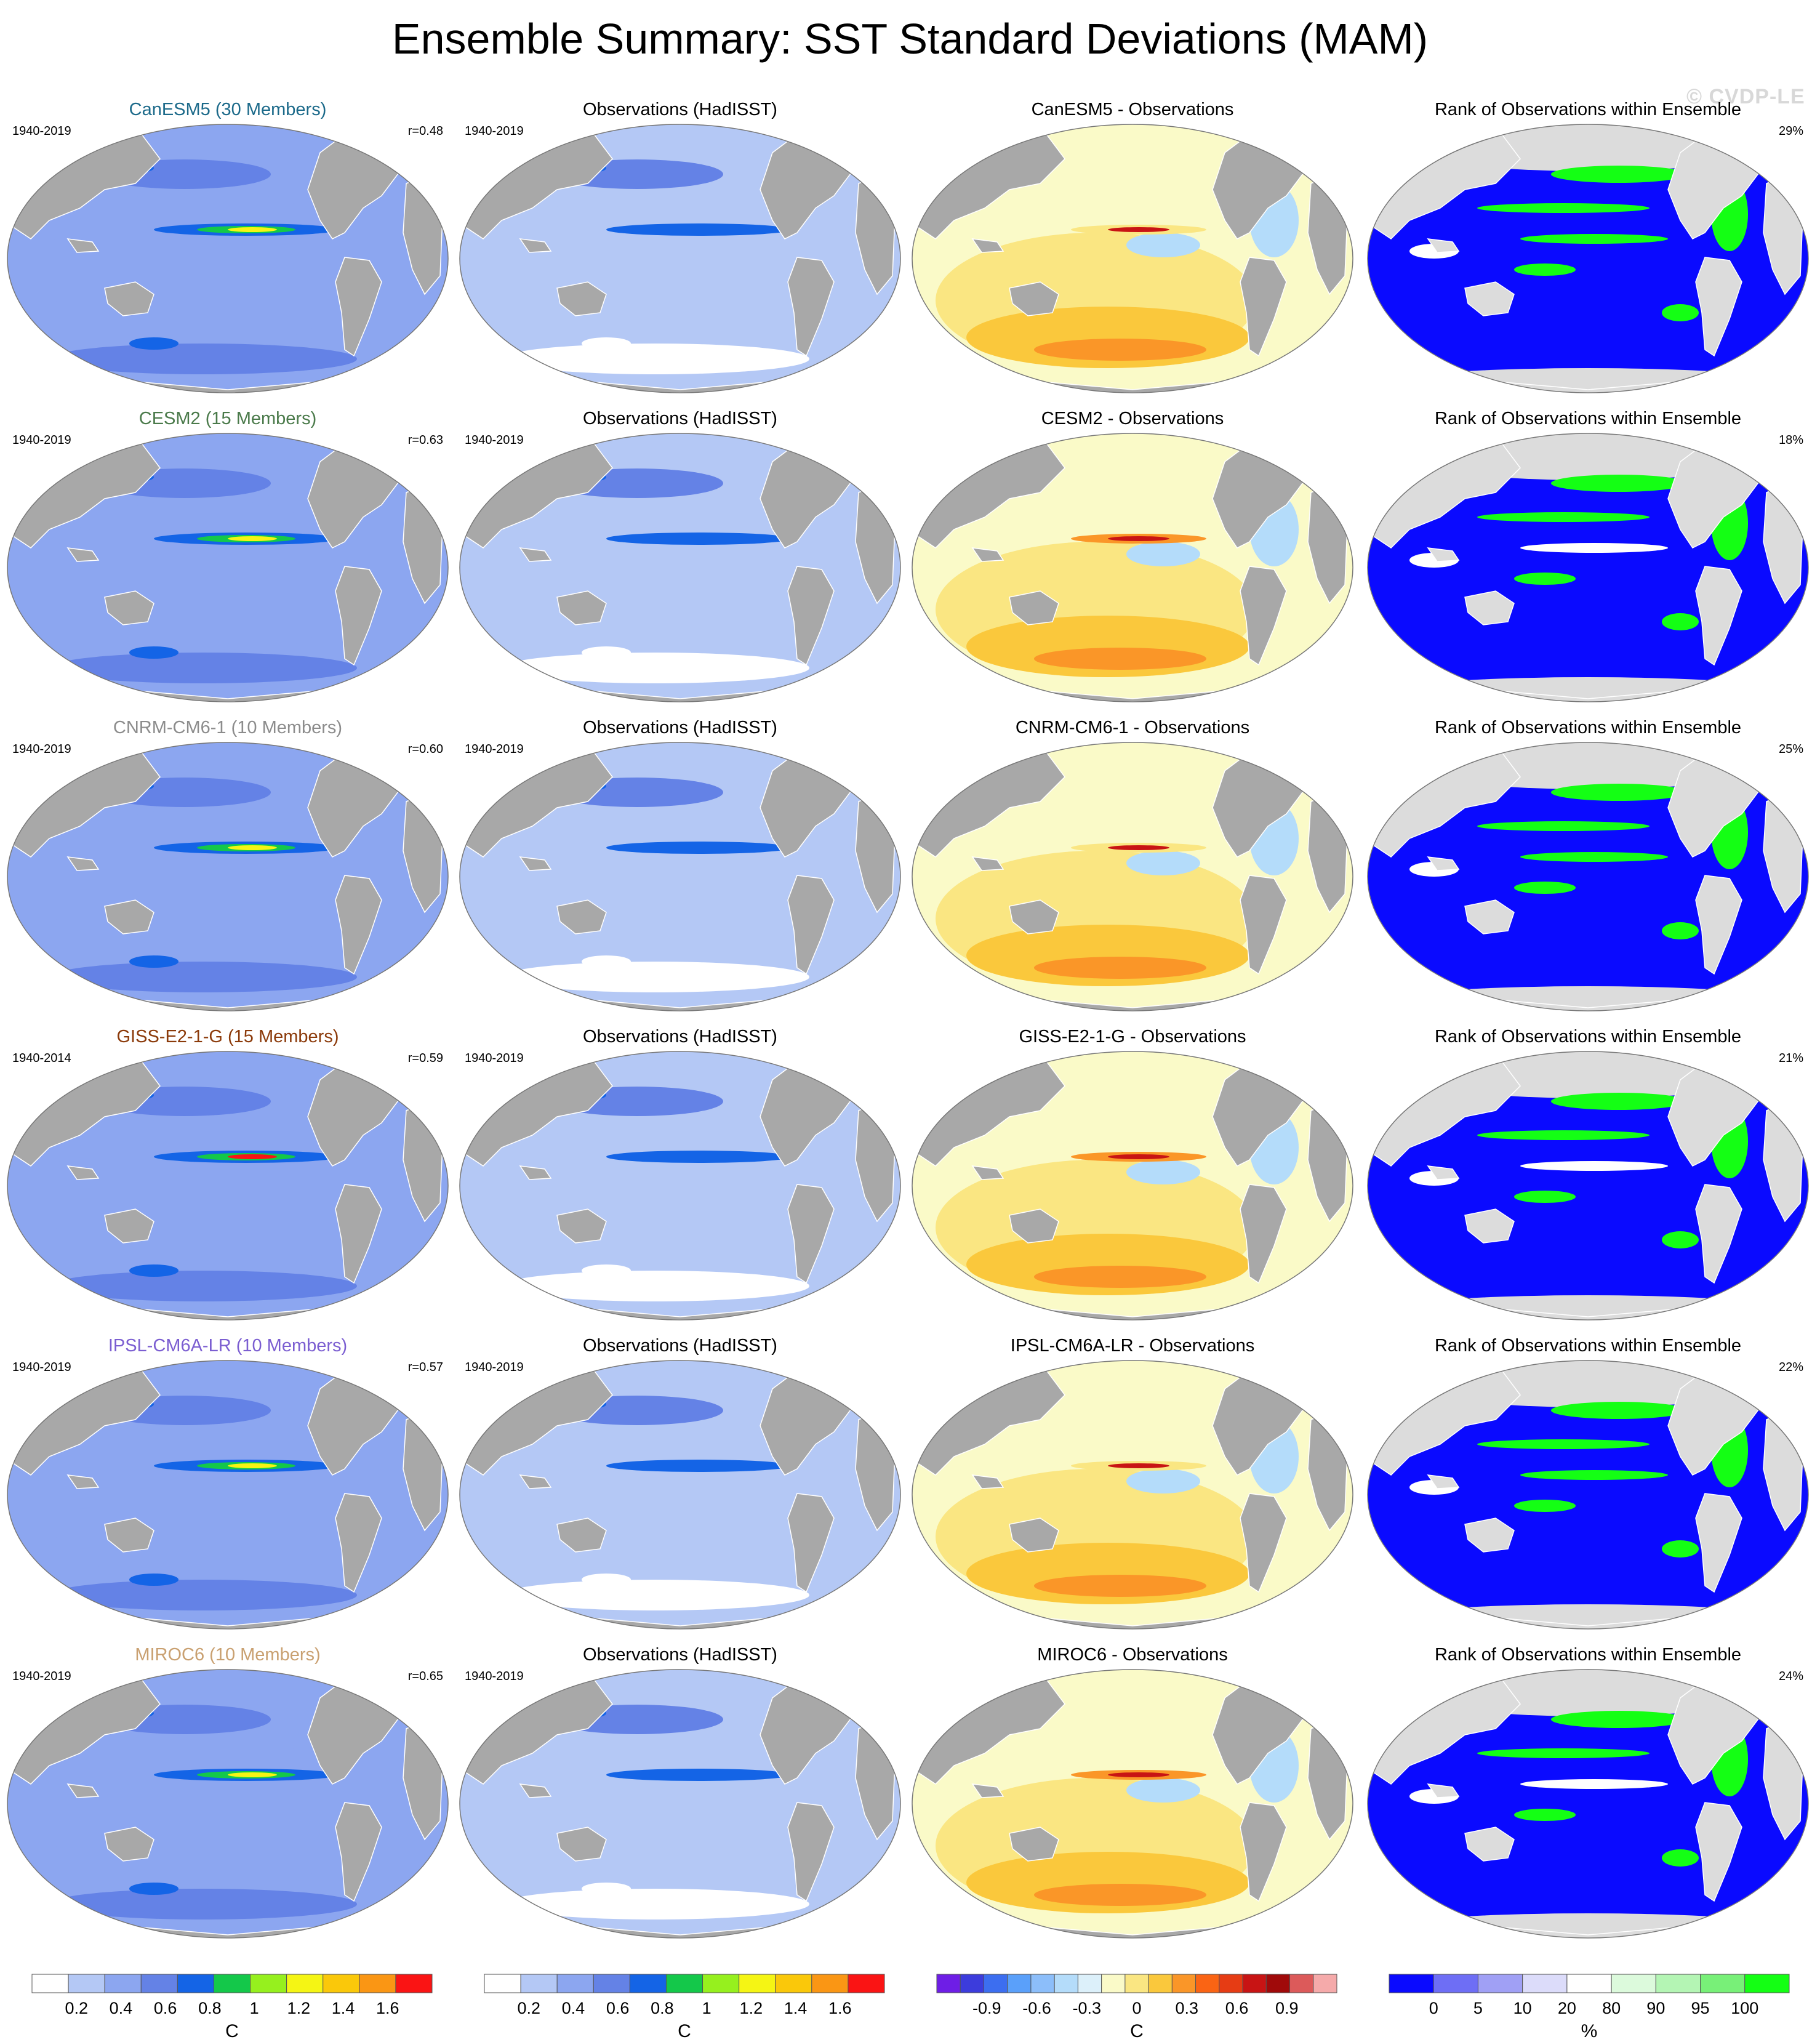 This screenshot has width=1820, height=2042. What do you see at coordinates (1036, 2008) in the screenshot?
I see `colorbar-tick-label: -0.6` at bounding box center [1036, 2008].